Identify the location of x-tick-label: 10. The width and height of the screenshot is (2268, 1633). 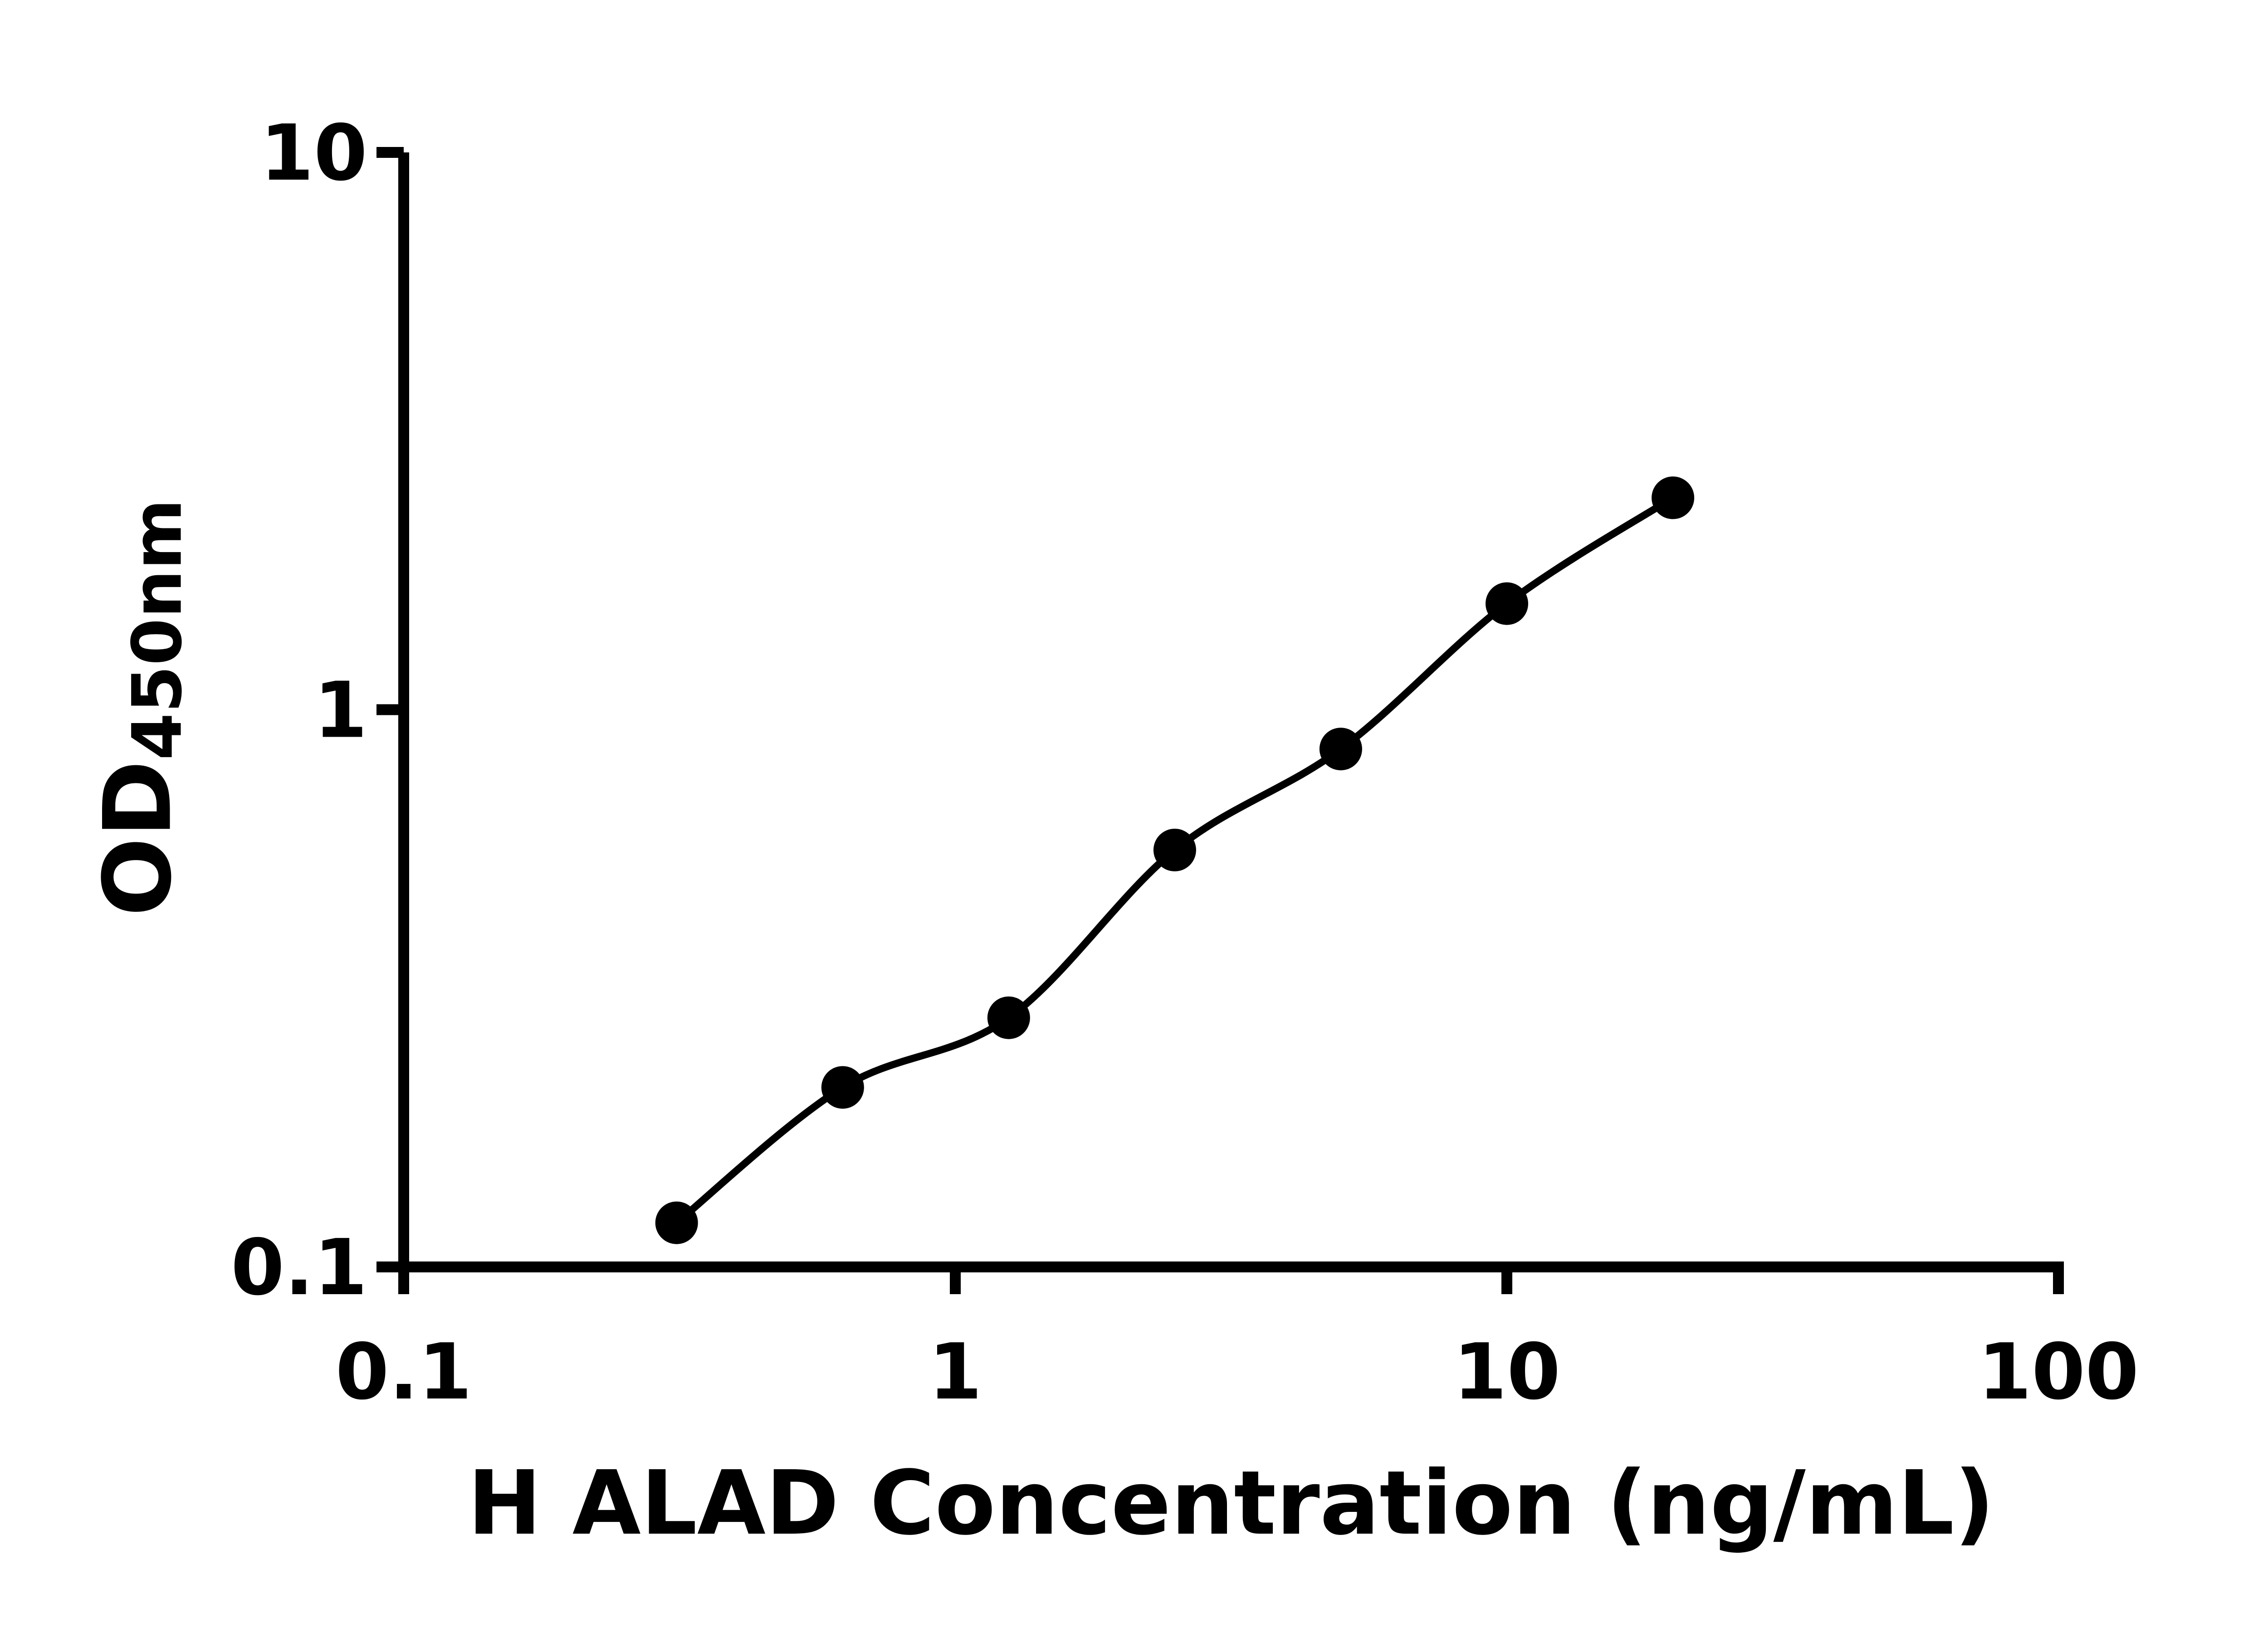
(1507, 1372).